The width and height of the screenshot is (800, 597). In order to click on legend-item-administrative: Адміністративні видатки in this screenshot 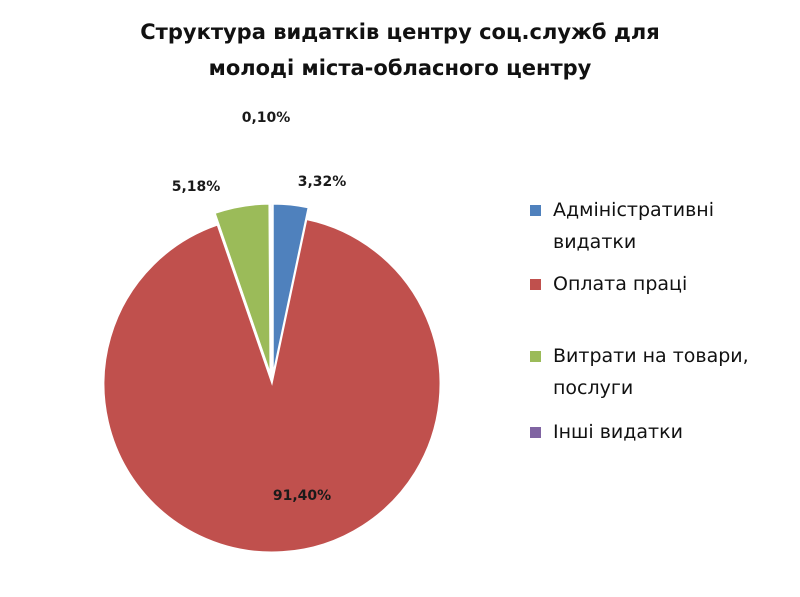, I will do `click(661, 226)`.